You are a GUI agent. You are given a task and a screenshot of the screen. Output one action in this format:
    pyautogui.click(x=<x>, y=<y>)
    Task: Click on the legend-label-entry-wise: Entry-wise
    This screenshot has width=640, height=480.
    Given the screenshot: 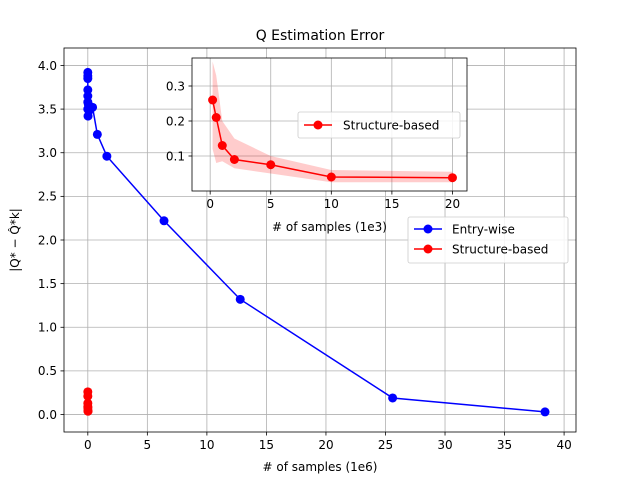 What is the action you would take?
    pyautogui.click(x=483, y=230)
    